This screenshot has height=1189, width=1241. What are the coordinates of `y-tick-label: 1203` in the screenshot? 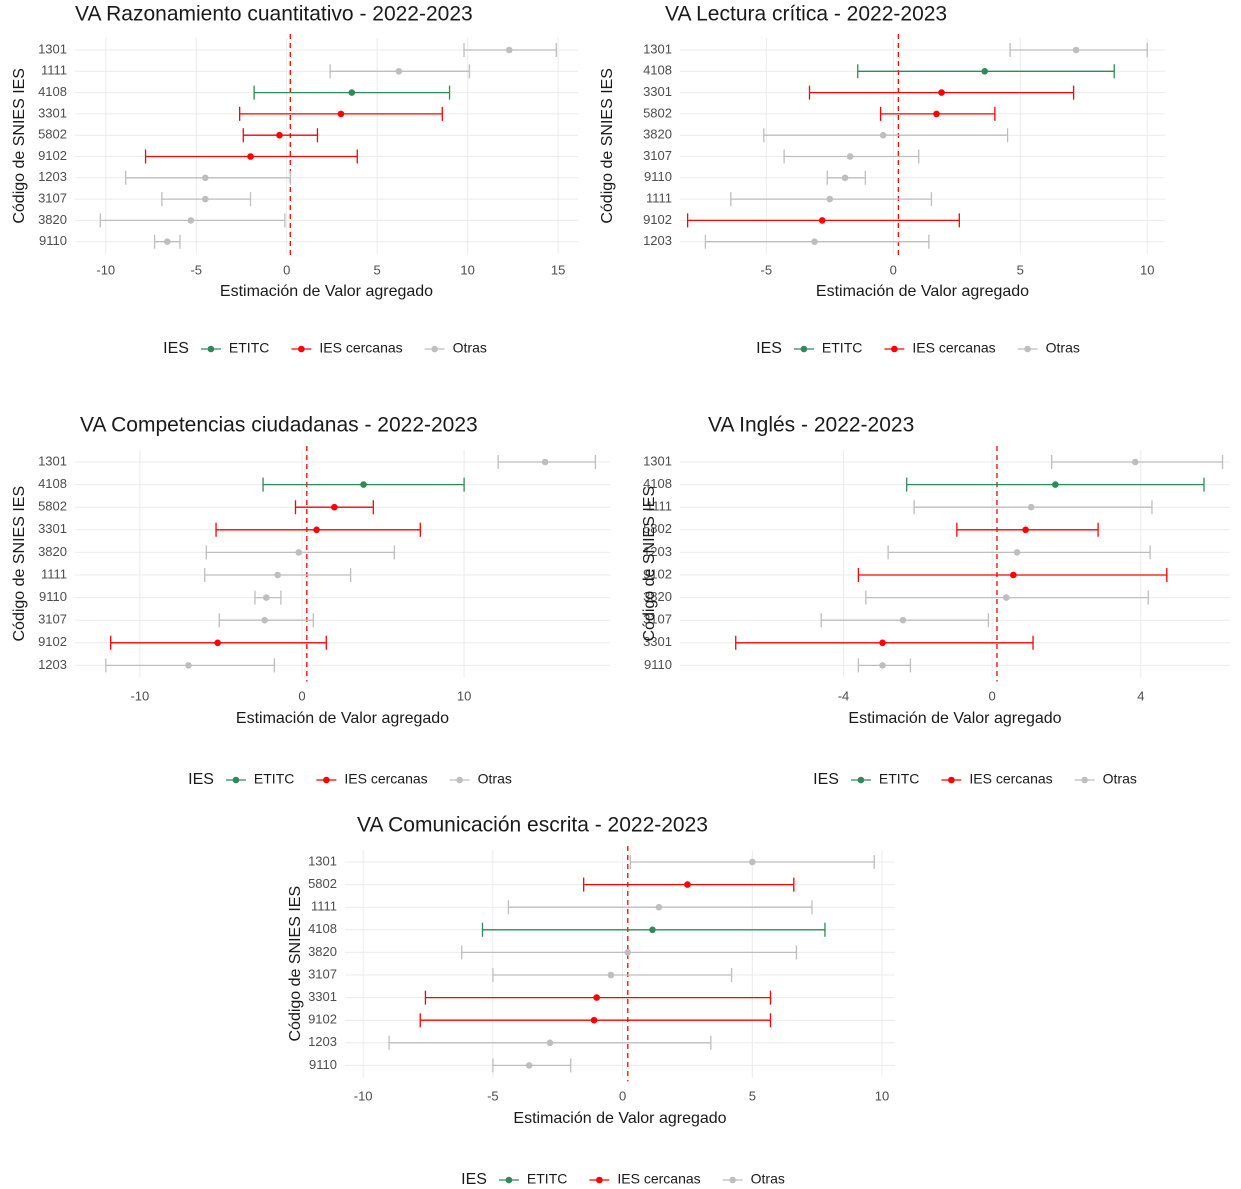 It's located at (52, 664).